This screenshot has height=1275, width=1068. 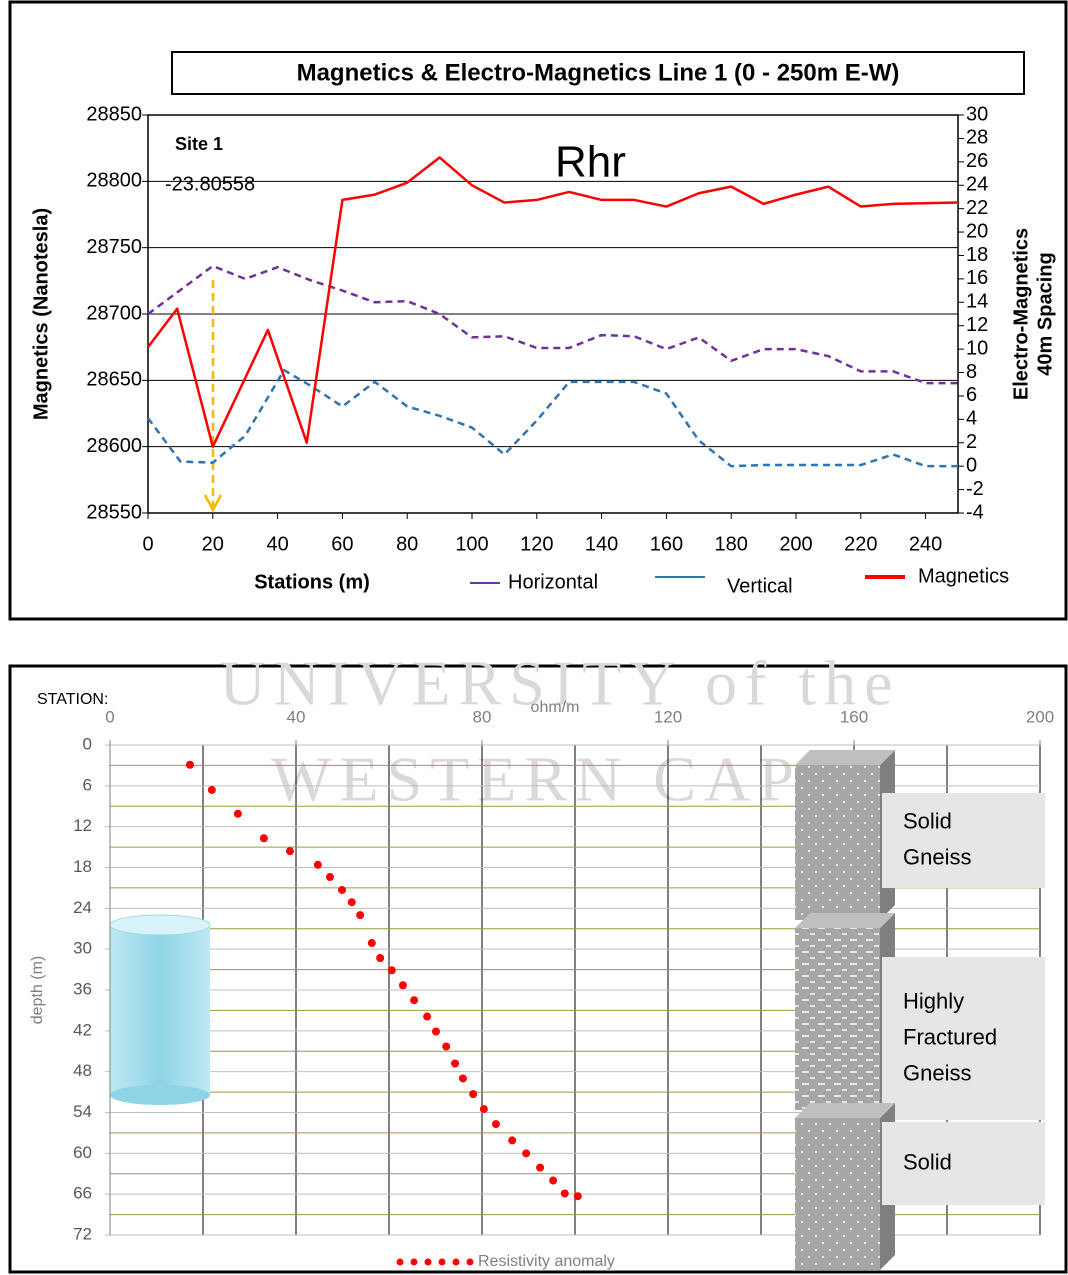 What do you see at coordinates (1045, 313) in the screenshot?
I see `y2-axis-label: 40m Spacing` at bounding box center [1045, 313].